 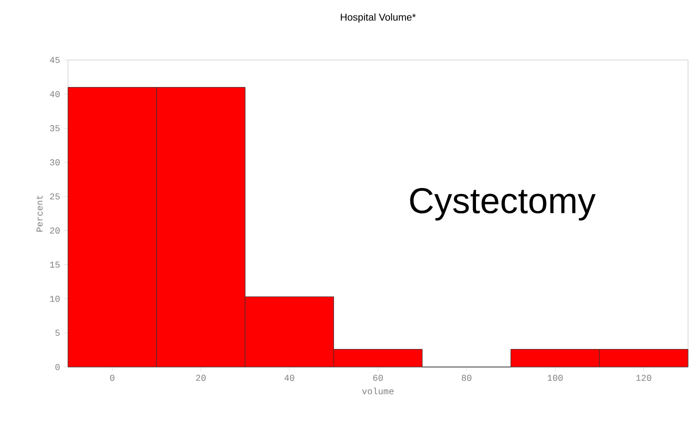 I want to click on x-tick-label: 120, so click(x=644, y=377).